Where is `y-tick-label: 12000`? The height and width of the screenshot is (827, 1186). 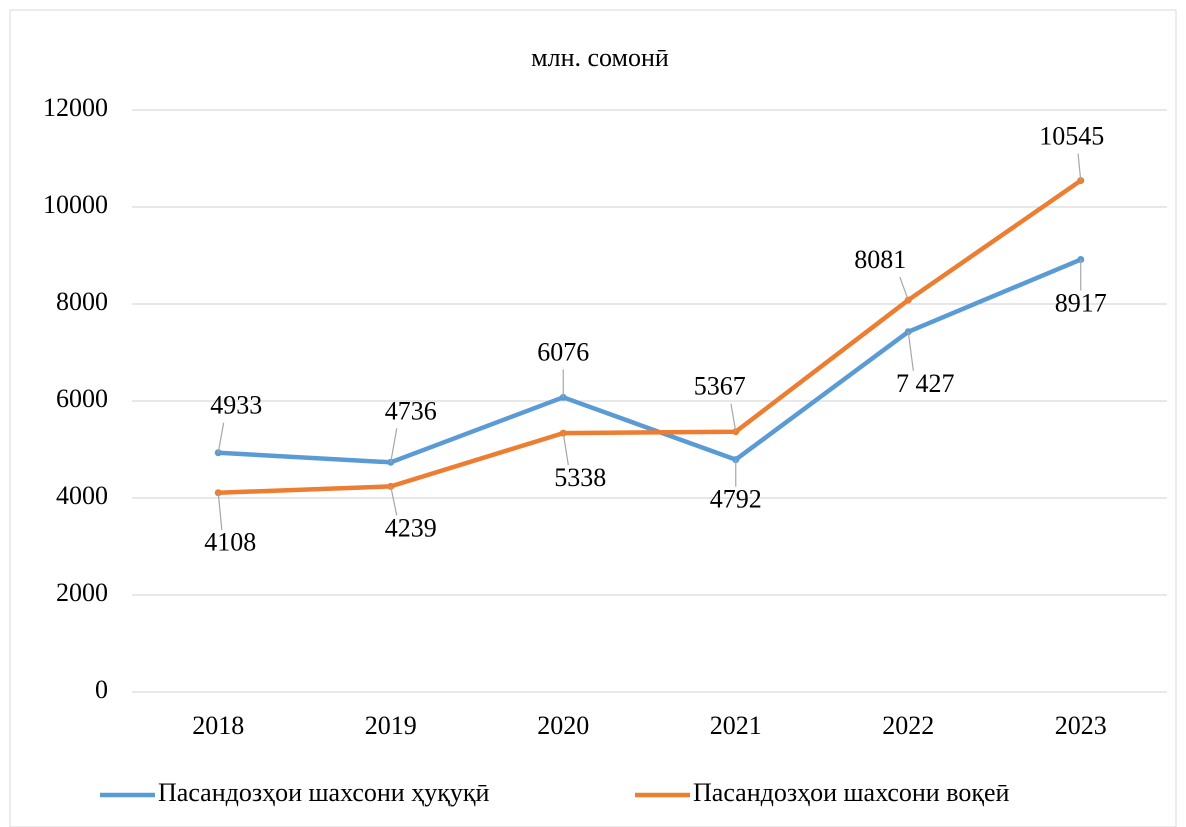
y-tick-label: 12000 is located at coordinates (75, 107).